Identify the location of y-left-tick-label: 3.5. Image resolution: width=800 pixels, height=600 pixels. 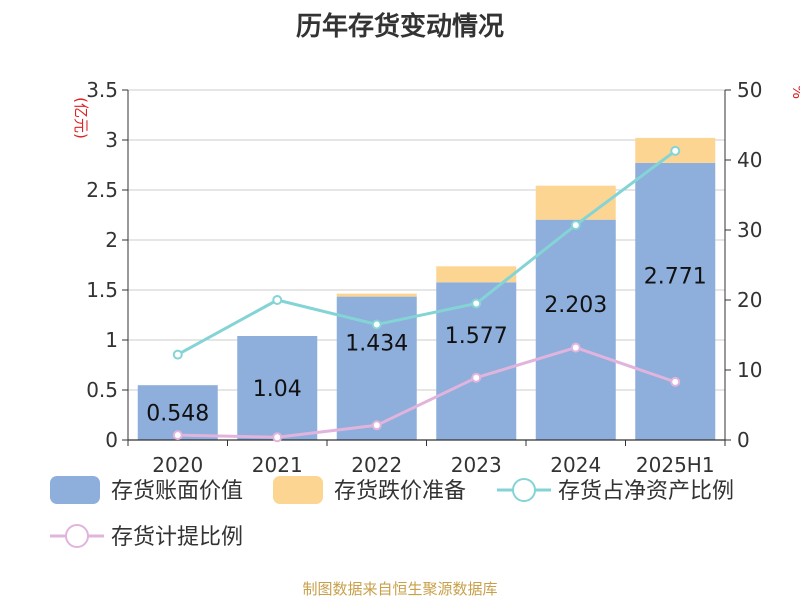
(102, 90).